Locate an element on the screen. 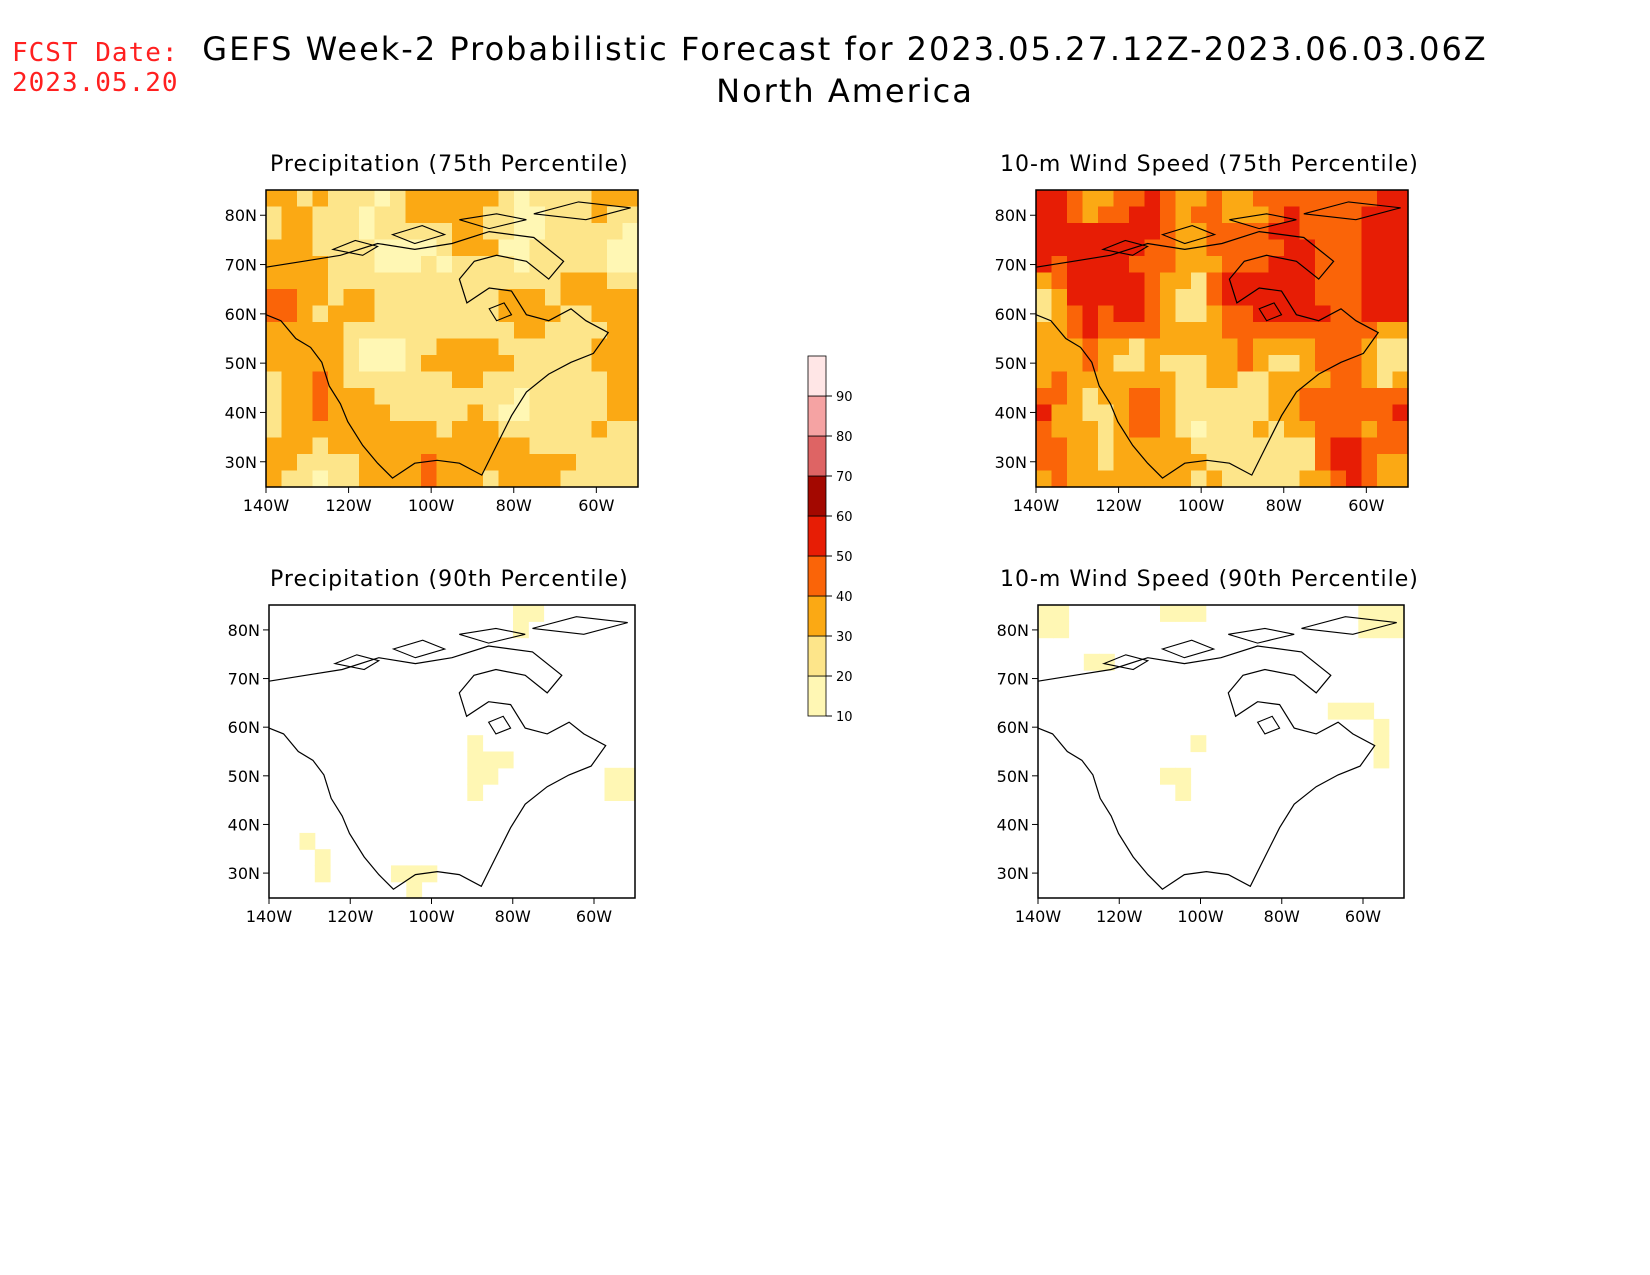  map-panel-wind-75: 80N 70N 60N 50N 40N 30N 140W 120W 100W 80W 60W is located at coordinates (1202, 352).